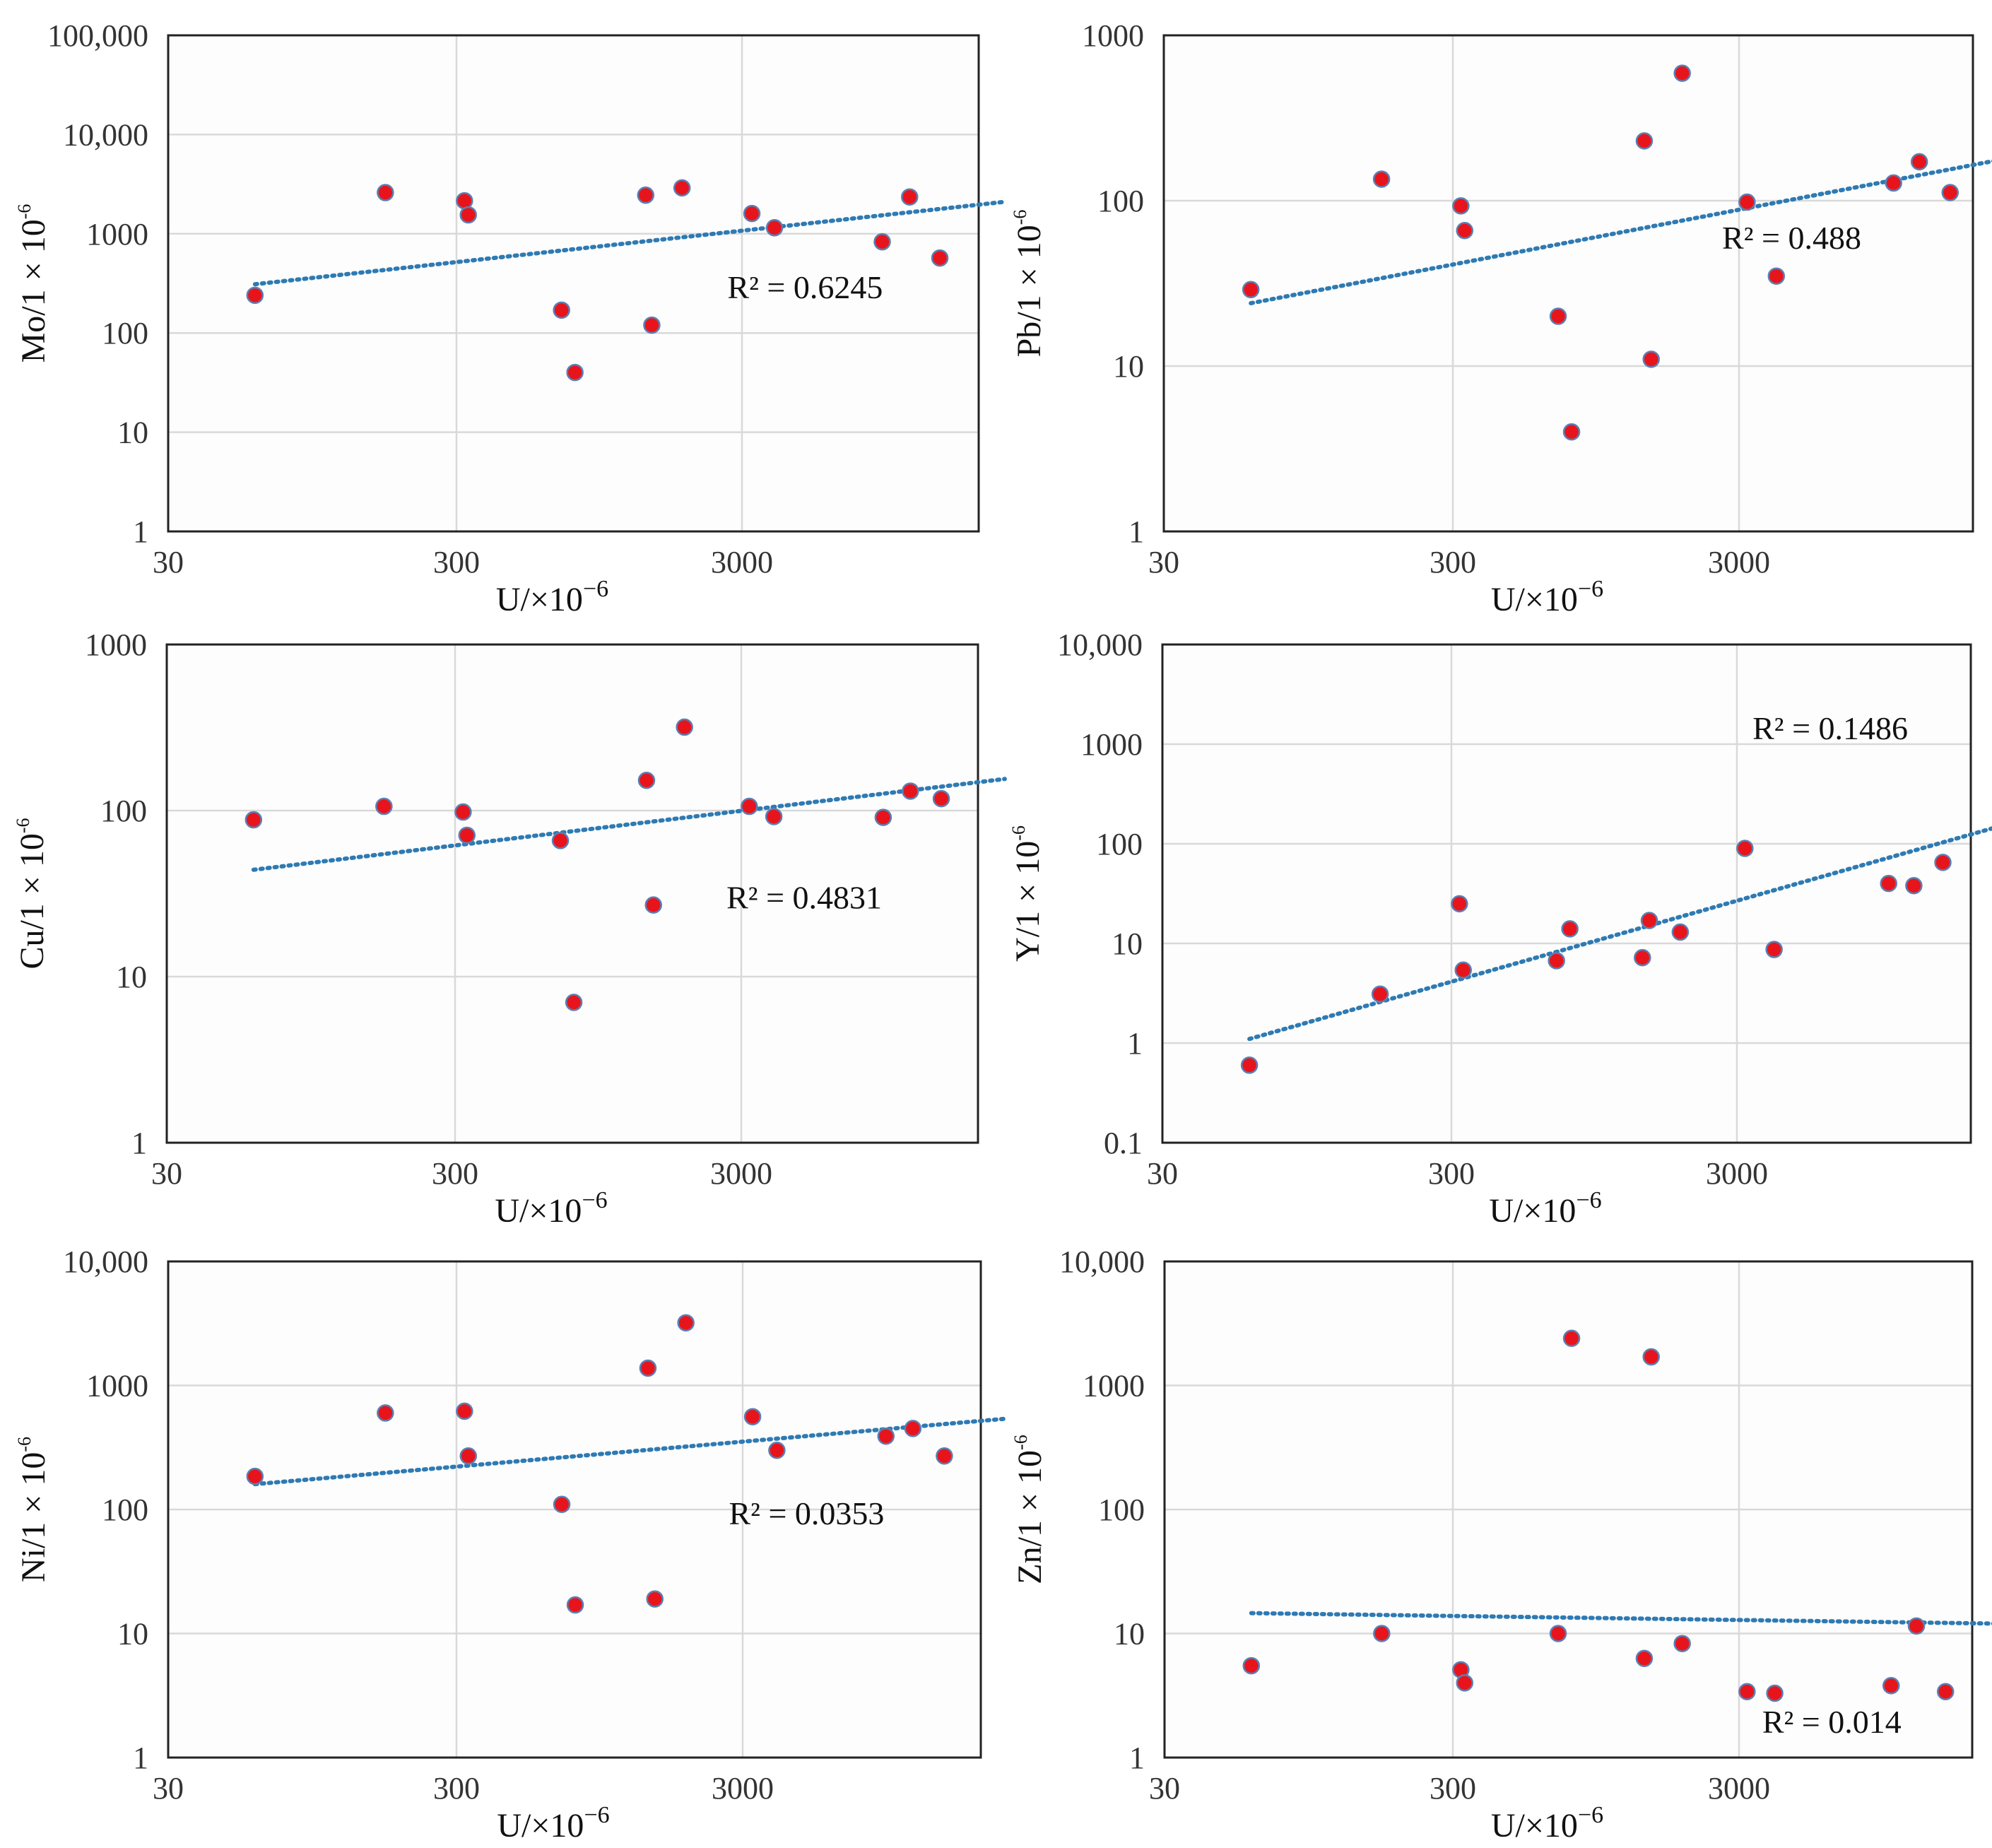 This screenshot has width=1992, height=1848. What do you see at coordinates (98, 35) in the screenshot?
I see `y-tick-label: 100,000` at bounding box center [98, 35].